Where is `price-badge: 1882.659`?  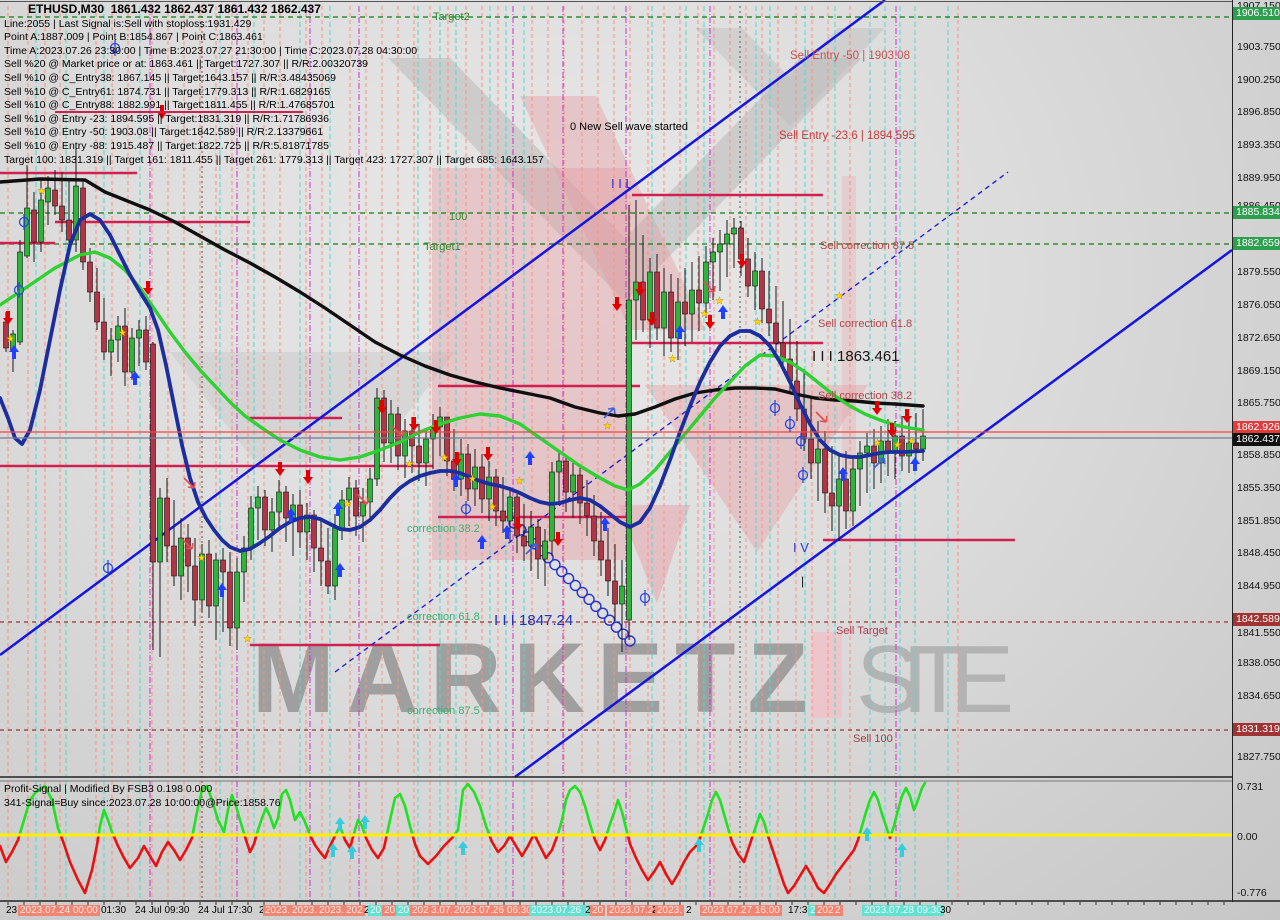
price-badge: 1882.659 is located at coordinates (1256, 243).